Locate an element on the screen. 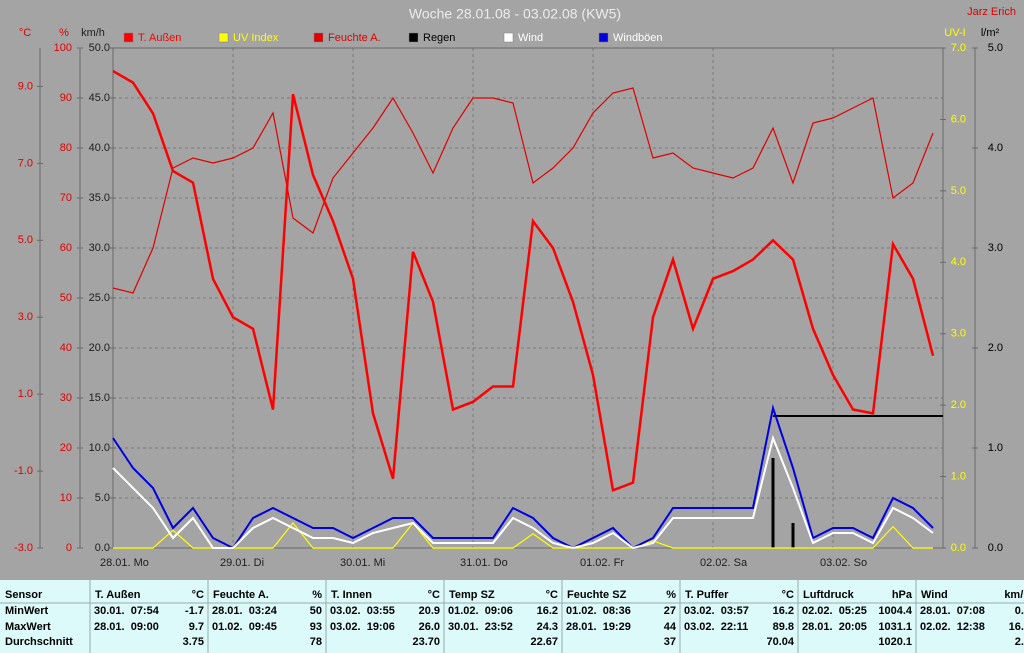  axis-label: °C is located at coordinates (25, 33).